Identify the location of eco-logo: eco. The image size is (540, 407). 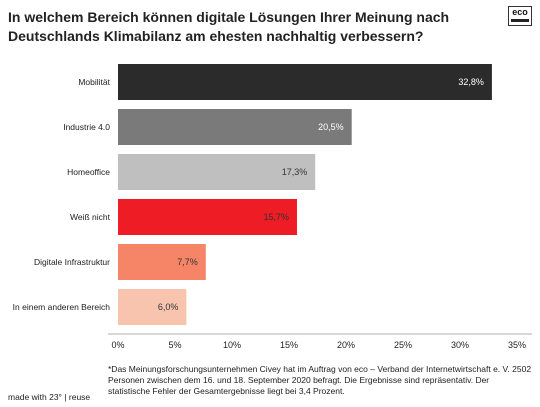
(520, 16).